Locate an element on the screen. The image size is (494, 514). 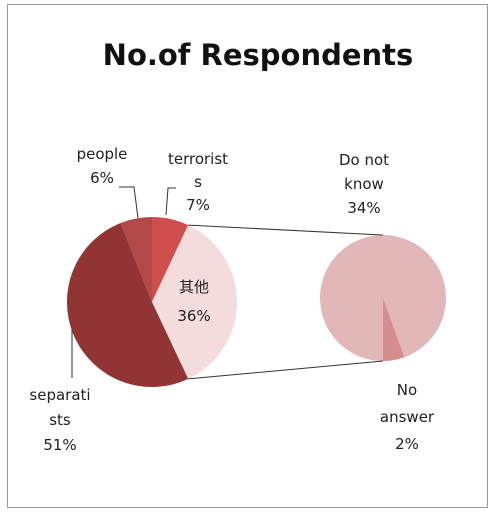
data-label-no-answer: No answer 2% is located at coordinates (407, 417).